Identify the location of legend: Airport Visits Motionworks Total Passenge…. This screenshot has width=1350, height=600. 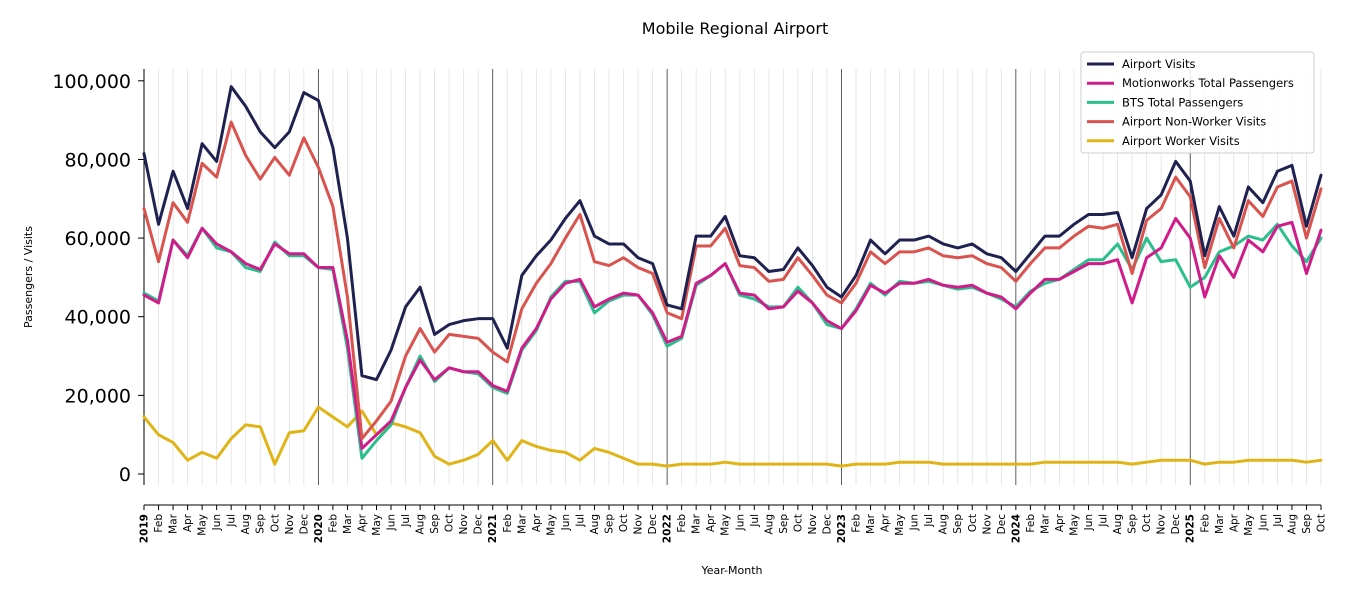
(1197, 102).